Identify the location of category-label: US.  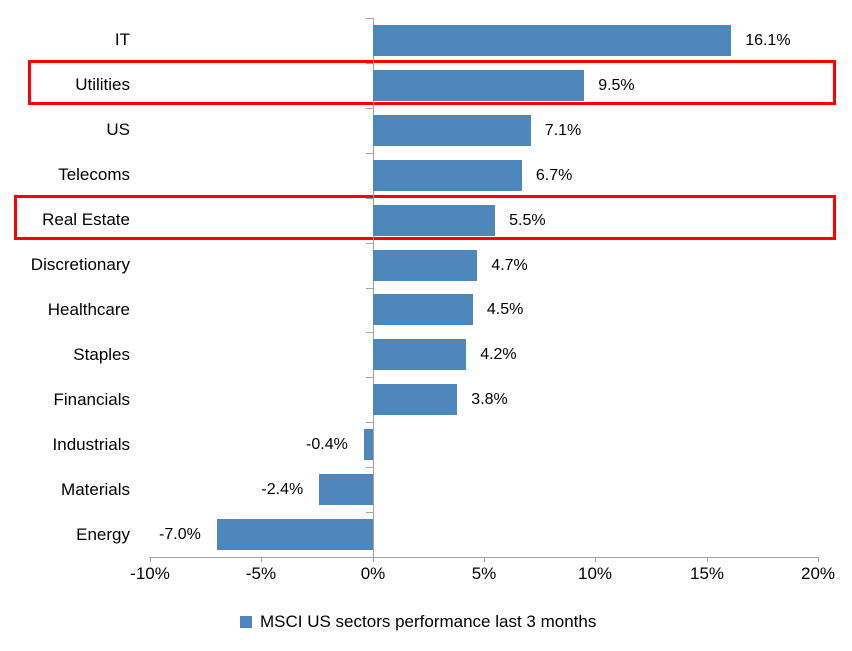
(118, 130).